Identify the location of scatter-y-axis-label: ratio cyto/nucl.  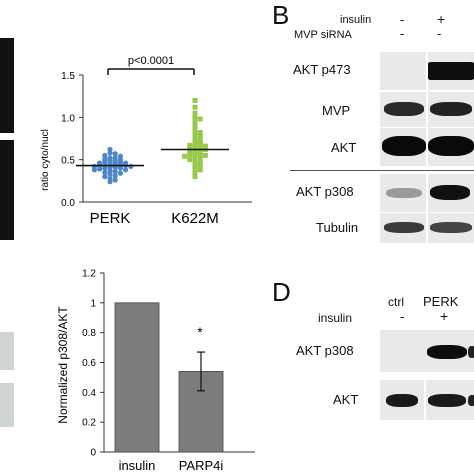
(45, 160).